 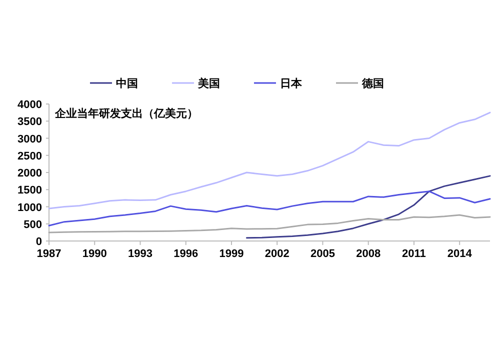 What do you see at coordinates (49, 254) in the screenshot?
I see `x-tick-label: 1987` at bounding box center [49, 254].